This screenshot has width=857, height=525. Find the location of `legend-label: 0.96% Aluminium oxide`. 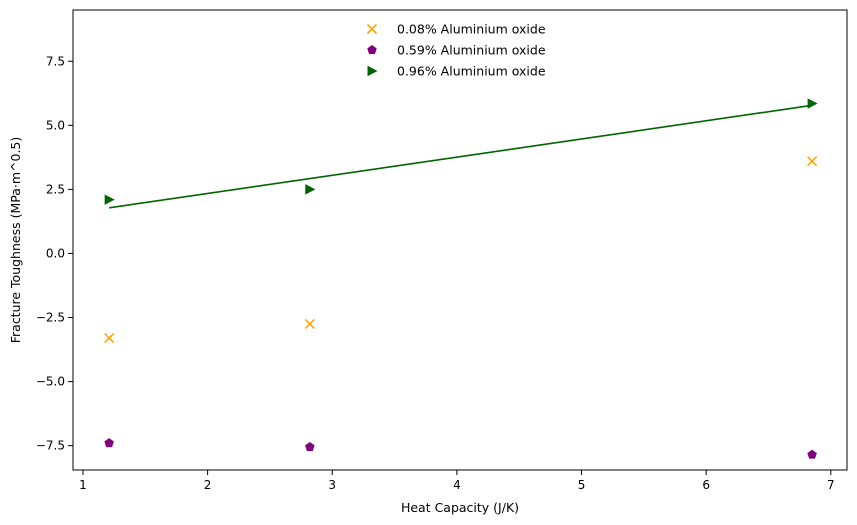

legend-label: 0.96% Aluminium oxide is located at coordinates (471, 71).